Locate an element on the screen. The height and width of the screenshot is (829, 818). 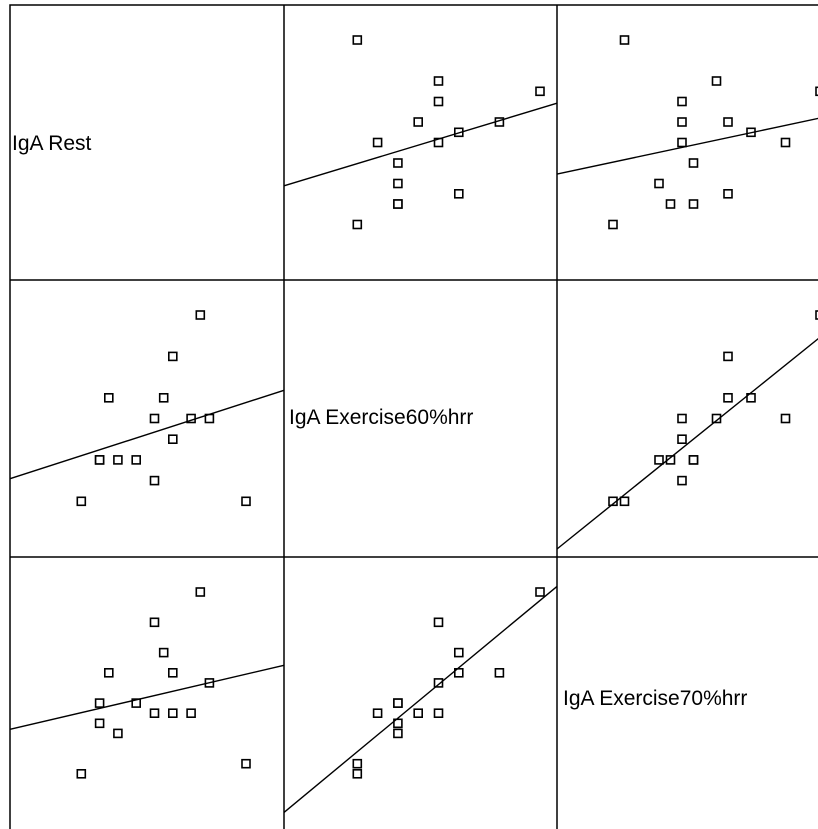
fit-line-r2-c0 is located at coordinates (147, 697).